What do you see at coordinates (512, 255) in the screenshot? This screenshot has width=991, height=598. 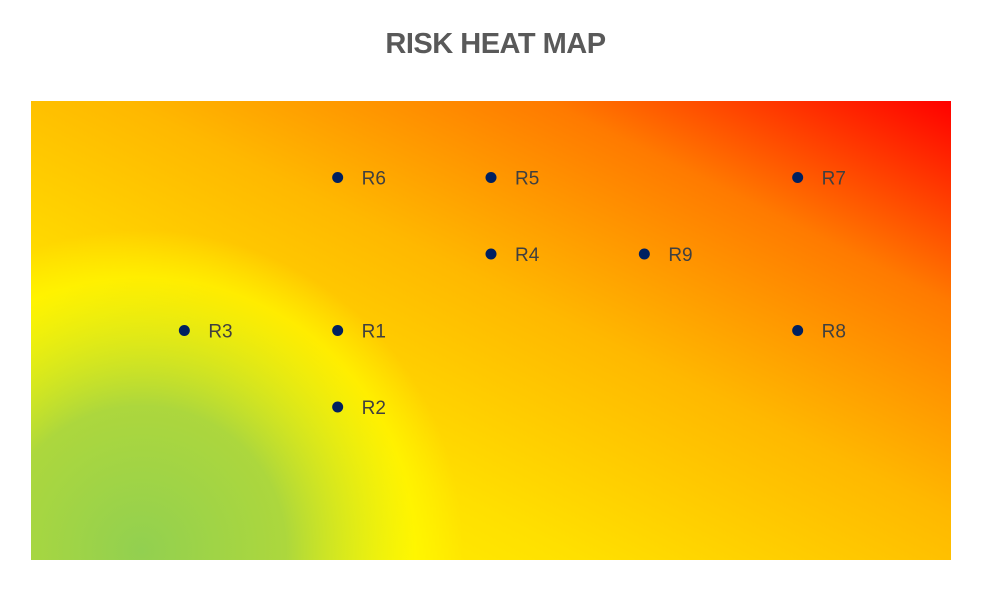 I see `data-point-r4: R4` at bounding box center [512, 255].